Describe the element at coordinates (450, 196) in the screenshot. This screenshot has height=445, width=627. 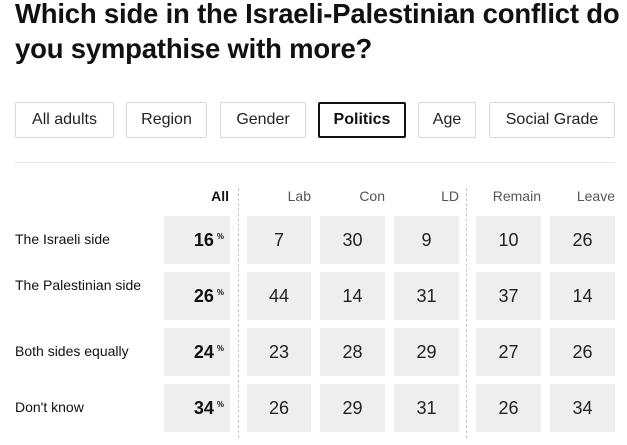
I see `column-header-ld: LD` at that location.